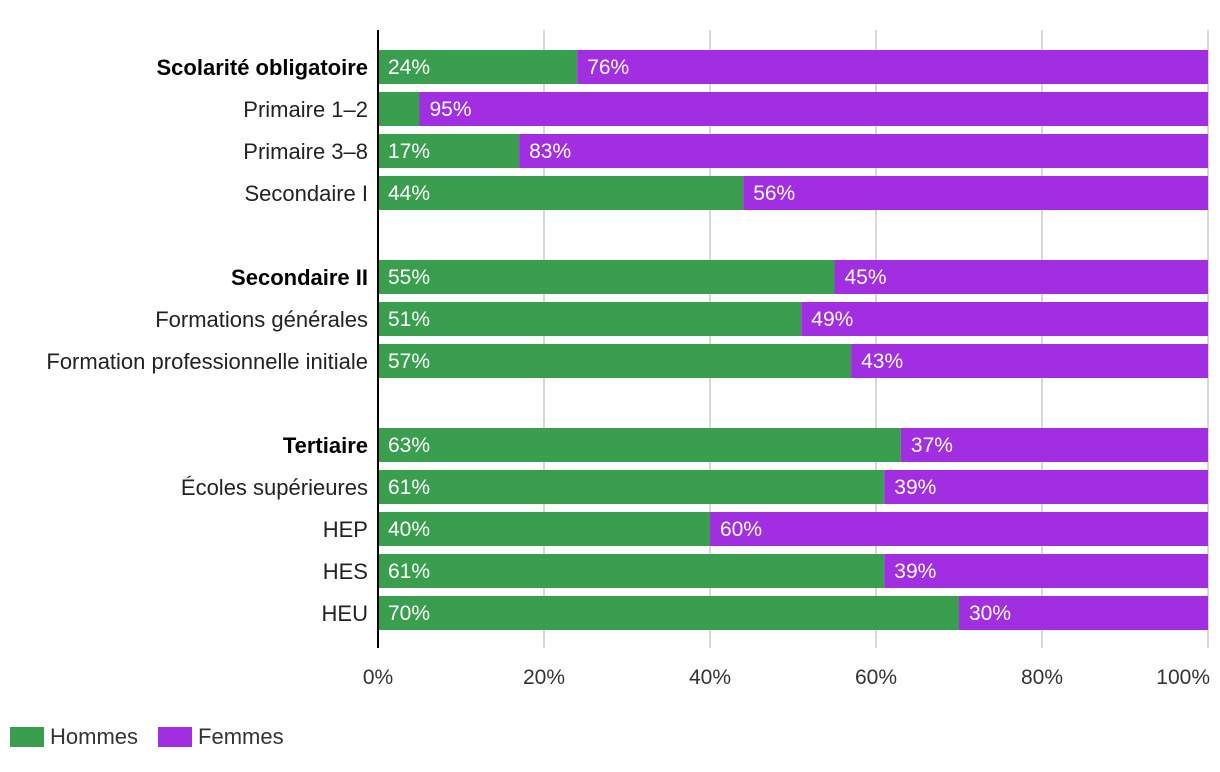  I want to click on value-label-hommes-2: 17%, so click(409, 151).